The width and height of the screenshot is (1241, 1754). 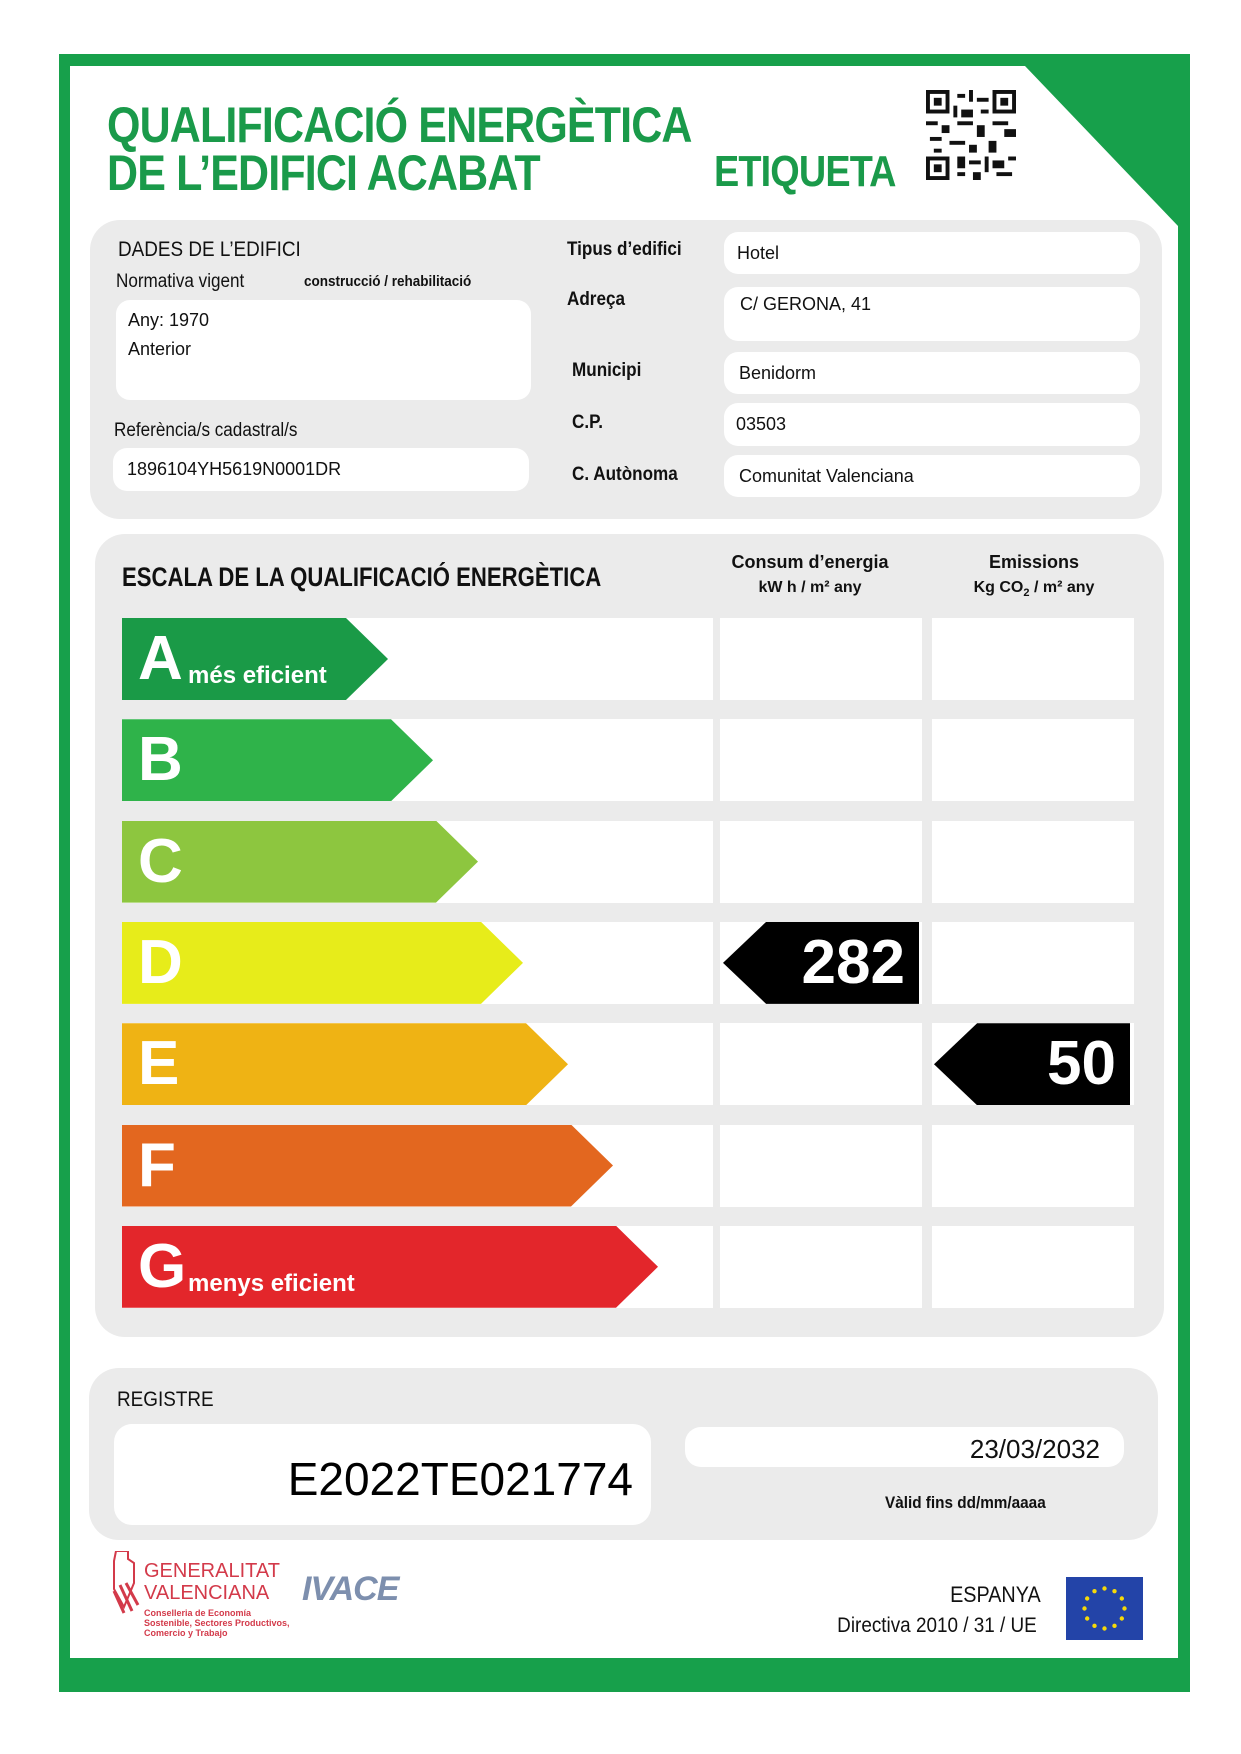 What do you see at coordinates (821, 1165) in the screenshot?
I see `consum-cell-f` at bounding box center [821, 1165].